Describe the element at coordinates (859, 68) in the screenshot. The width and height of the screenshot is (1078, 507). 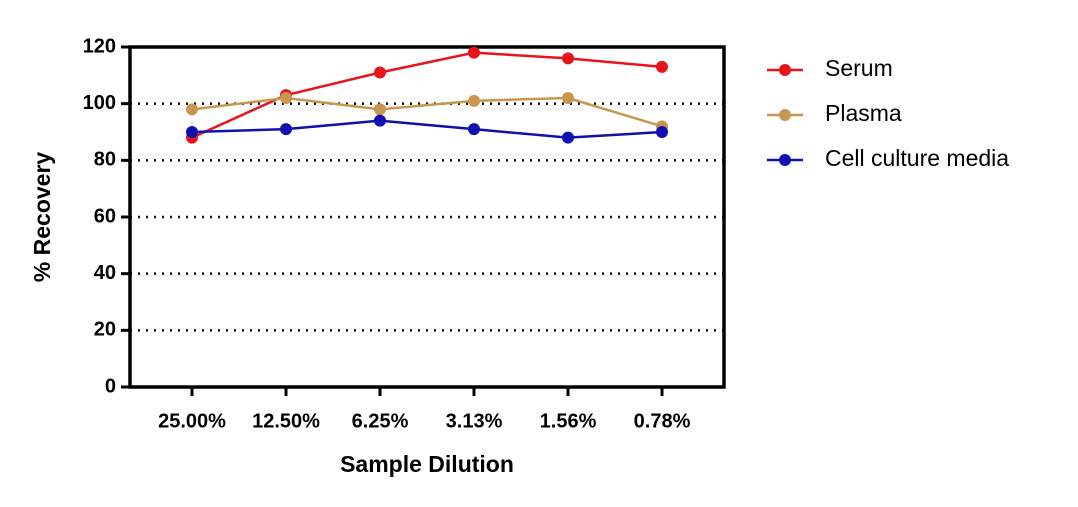
I see `legend-label: Serum` at that location.